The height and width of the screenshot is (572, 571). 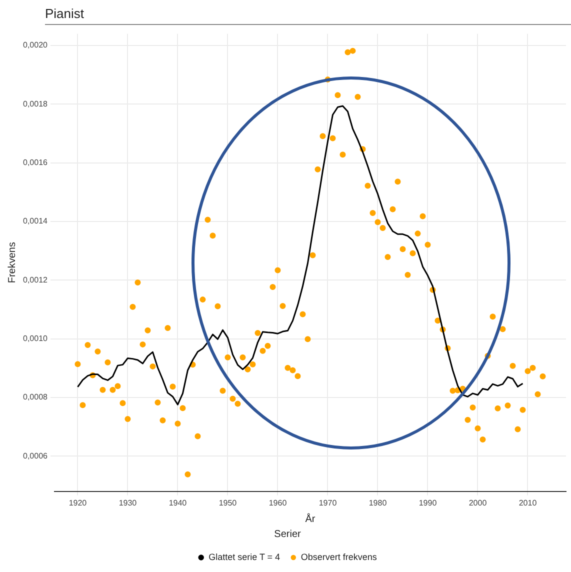 What do you see at coordinates (378, 503) in the screenshot?
I see `x-tick-label: 1980` at bounding box center [378, 503].